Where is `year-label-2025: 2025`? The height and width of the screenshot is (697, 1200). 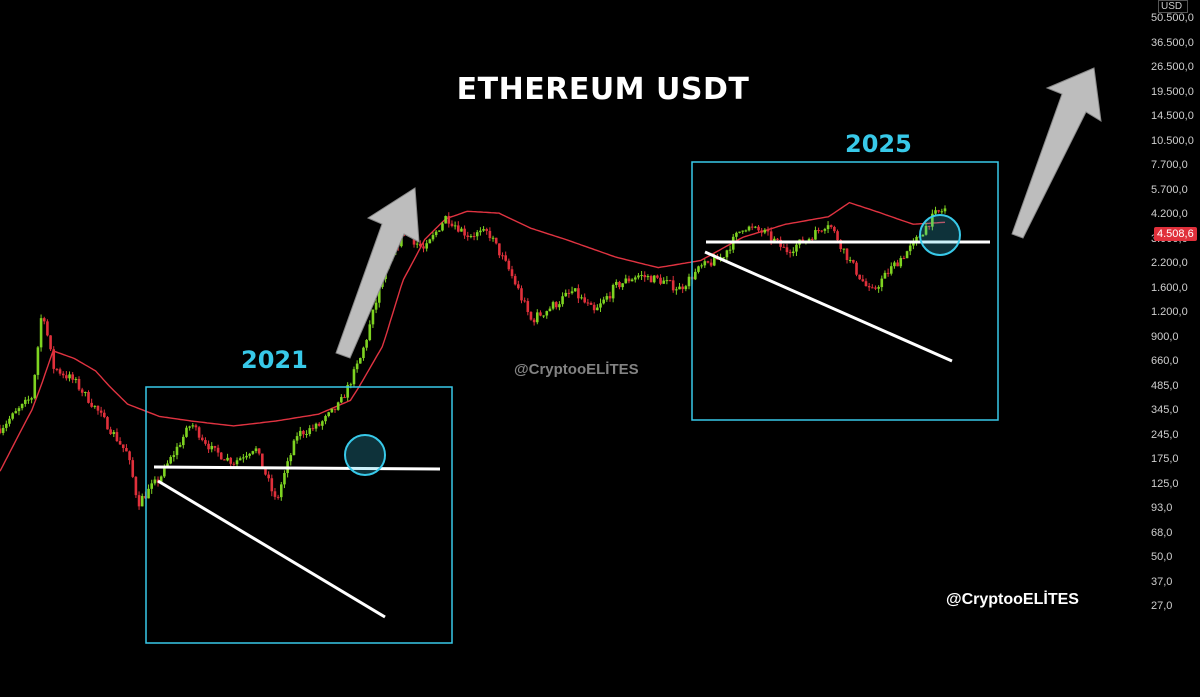 year-label-2025: 2025 is located at coordinates (878, 144).